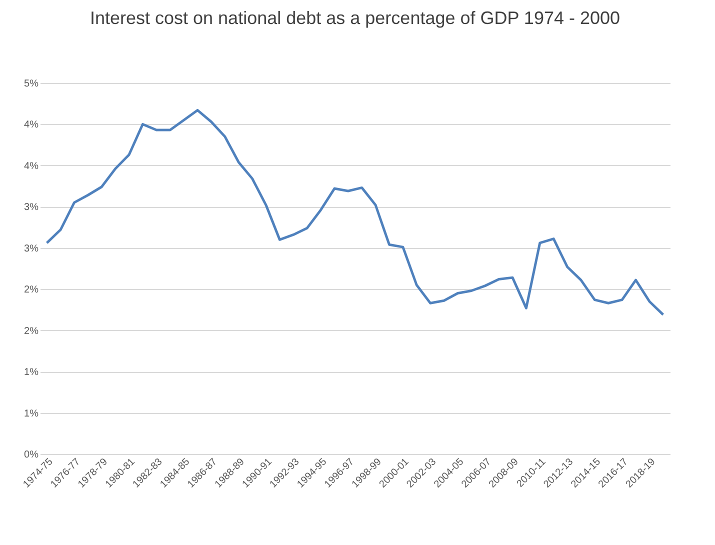 Image resolution: width=715 pixels, height=545 pixels. I want to click on y-tick-label: 5%, so click(31, 84).